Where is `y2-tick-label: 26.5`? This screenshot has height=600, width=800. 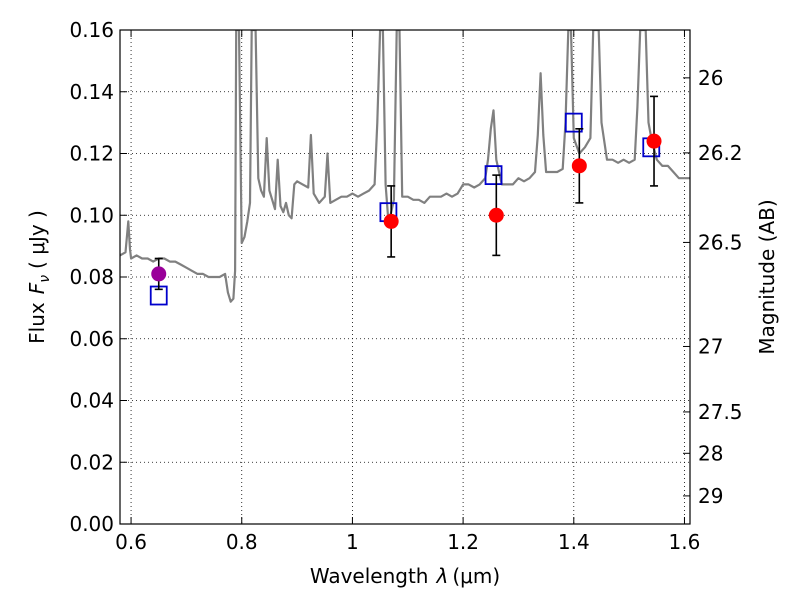 y2-tick-label: 26.5 is located at coordinates (720, 242).